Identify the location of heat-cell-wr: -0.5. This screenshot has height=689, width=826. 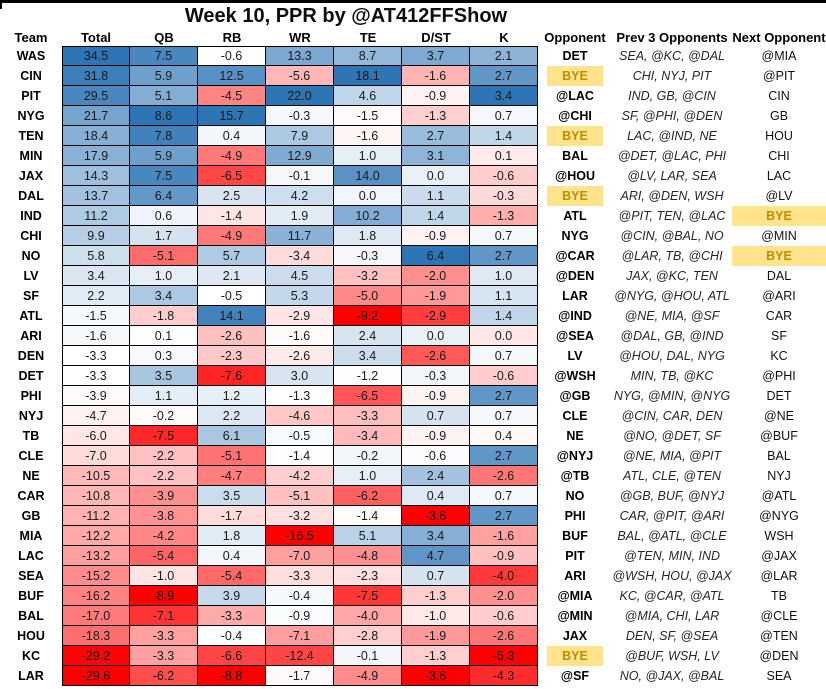
(300, 436).